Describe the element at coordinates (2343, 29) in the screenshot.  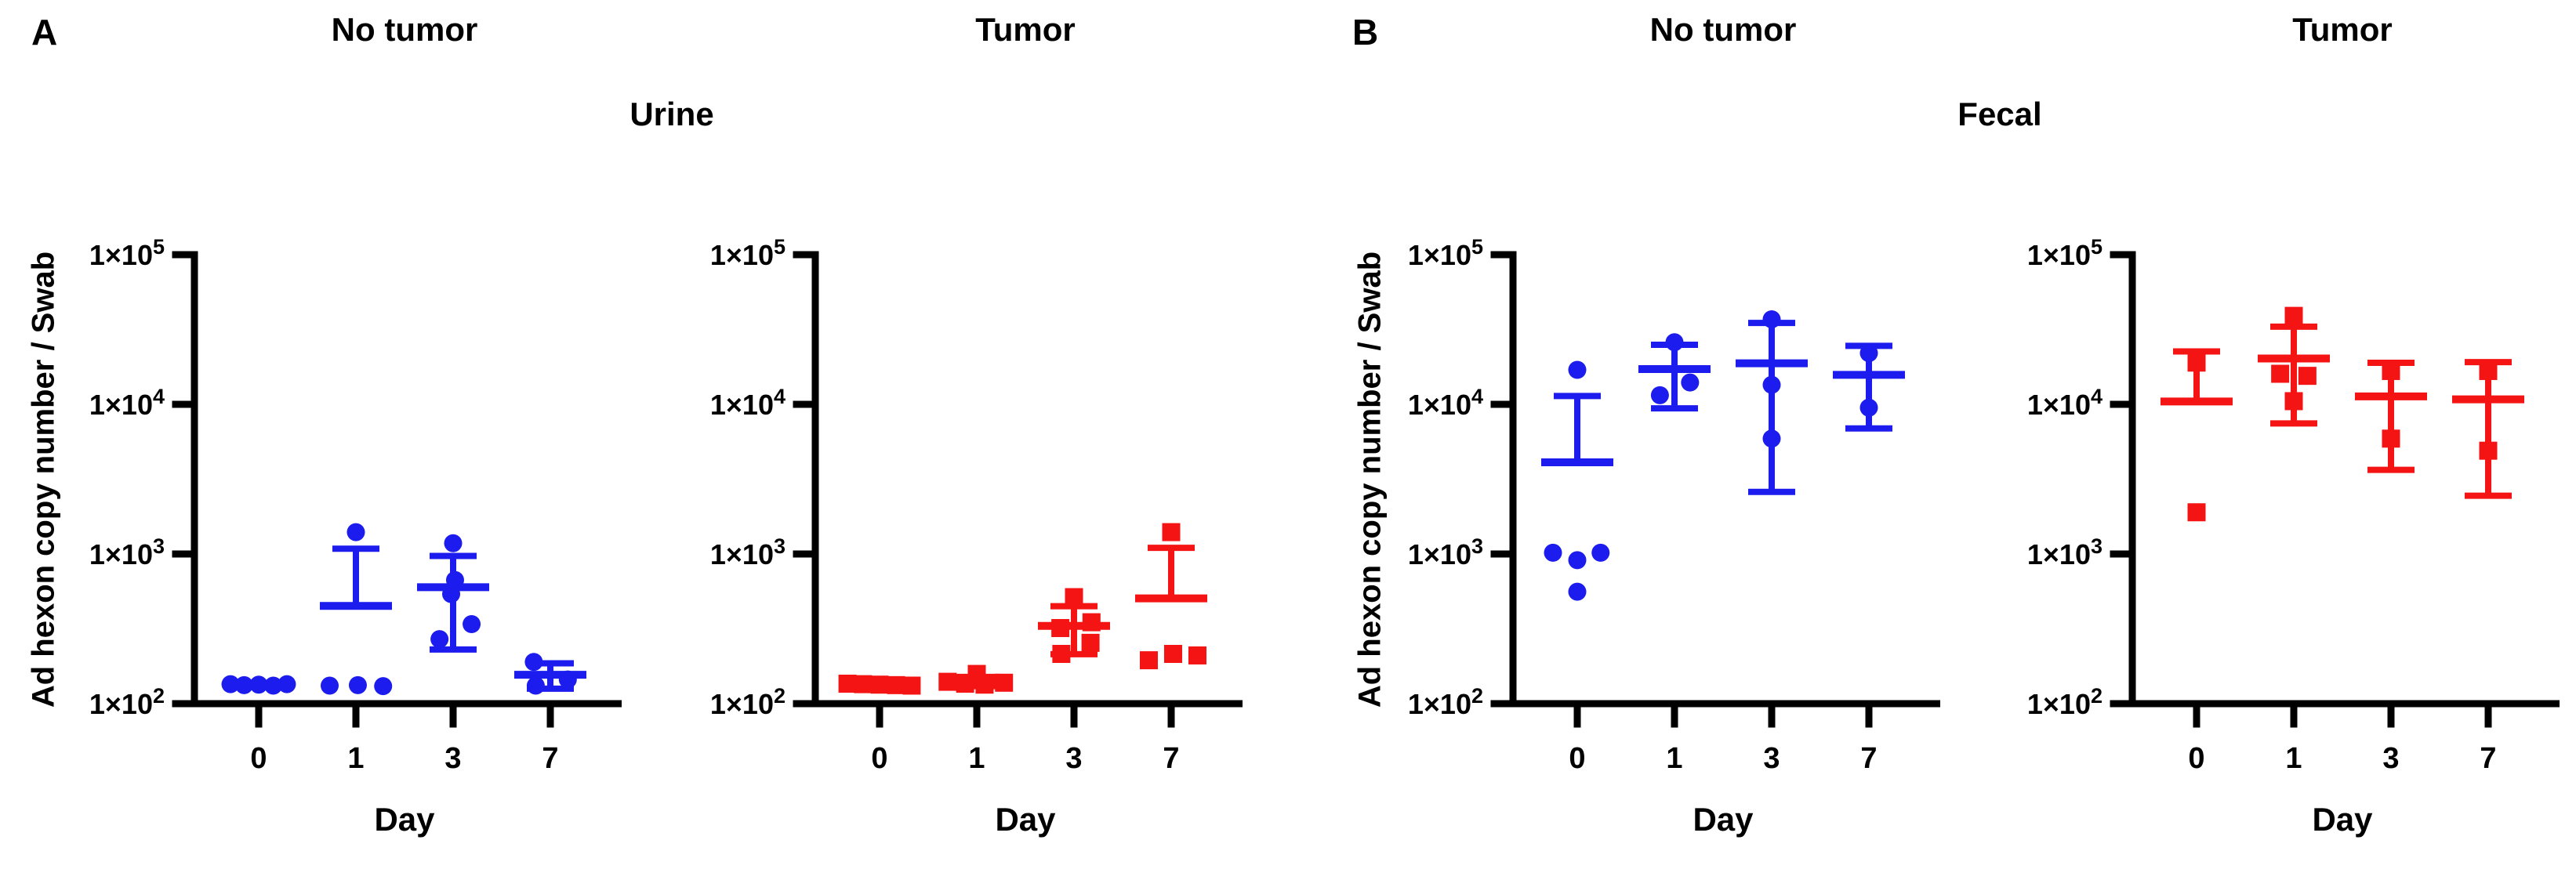
I see `panel-b-tumor-title: Tumor` at that location.